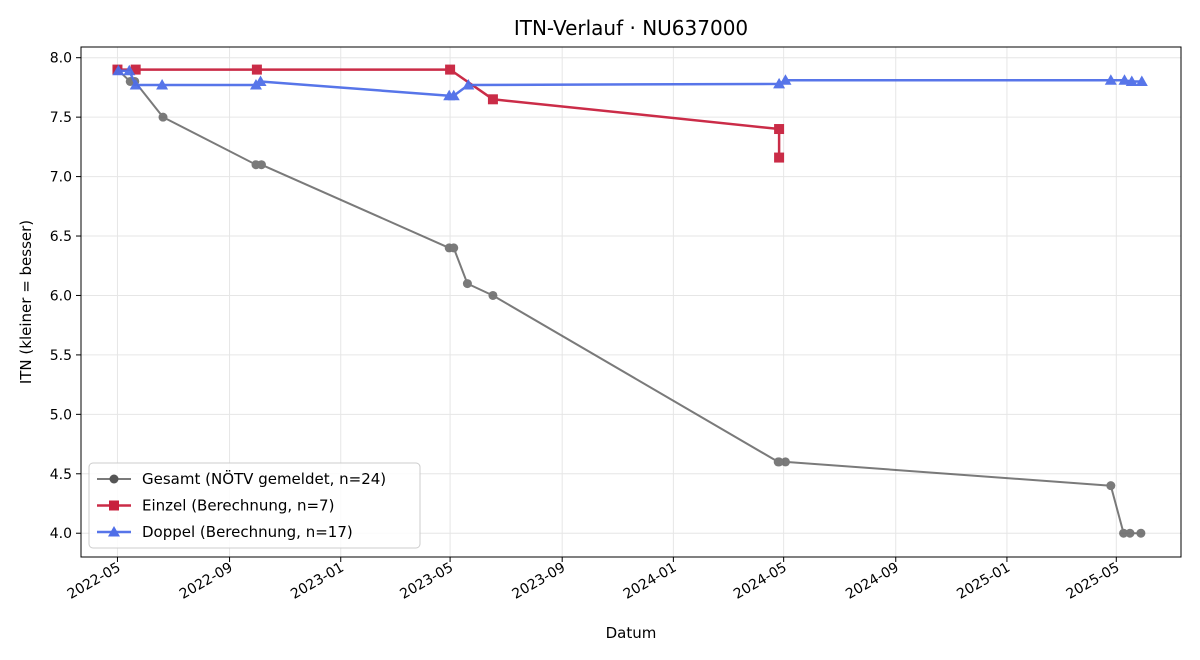 The image size is (1200, 660). Describe the element at coordinates (247, 532) in the screenshot. I see `legend-label: Doppel (Berechnung, n=17)` at that location.